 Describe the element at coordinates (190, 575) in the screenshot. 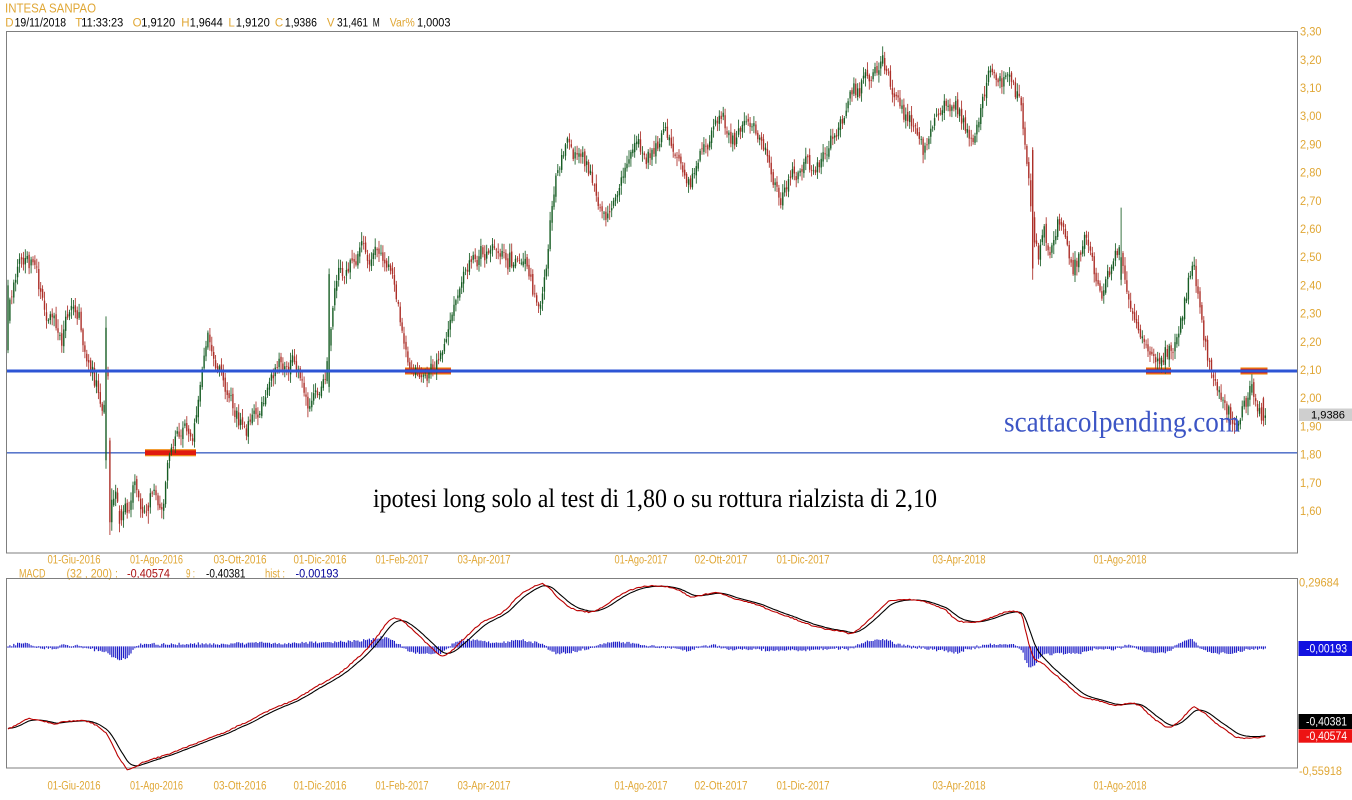

I see `svg-text: 9 :` at that location.